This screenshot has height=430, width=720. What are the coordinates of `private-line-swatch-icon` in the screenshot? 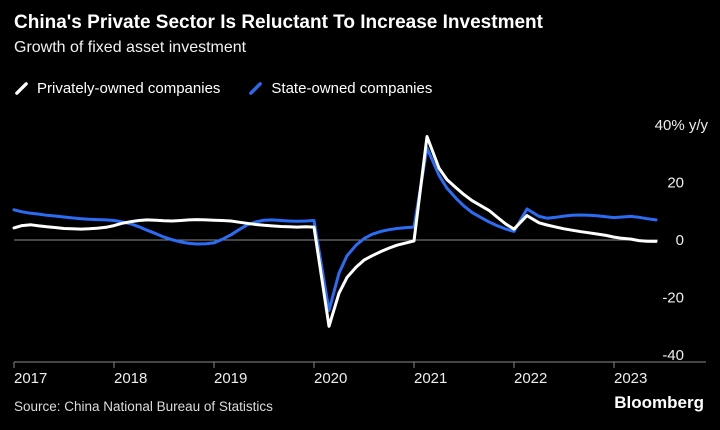 It's located at (21, 88).